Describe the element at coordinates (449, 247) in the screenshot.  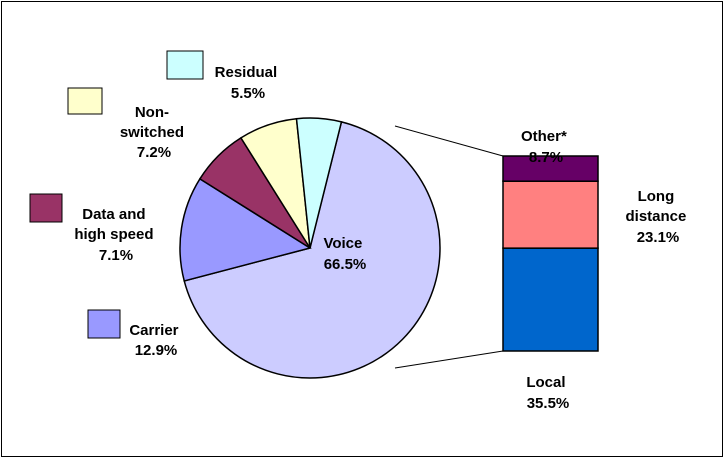
I see `pie-to-bar-connectors` at that location.